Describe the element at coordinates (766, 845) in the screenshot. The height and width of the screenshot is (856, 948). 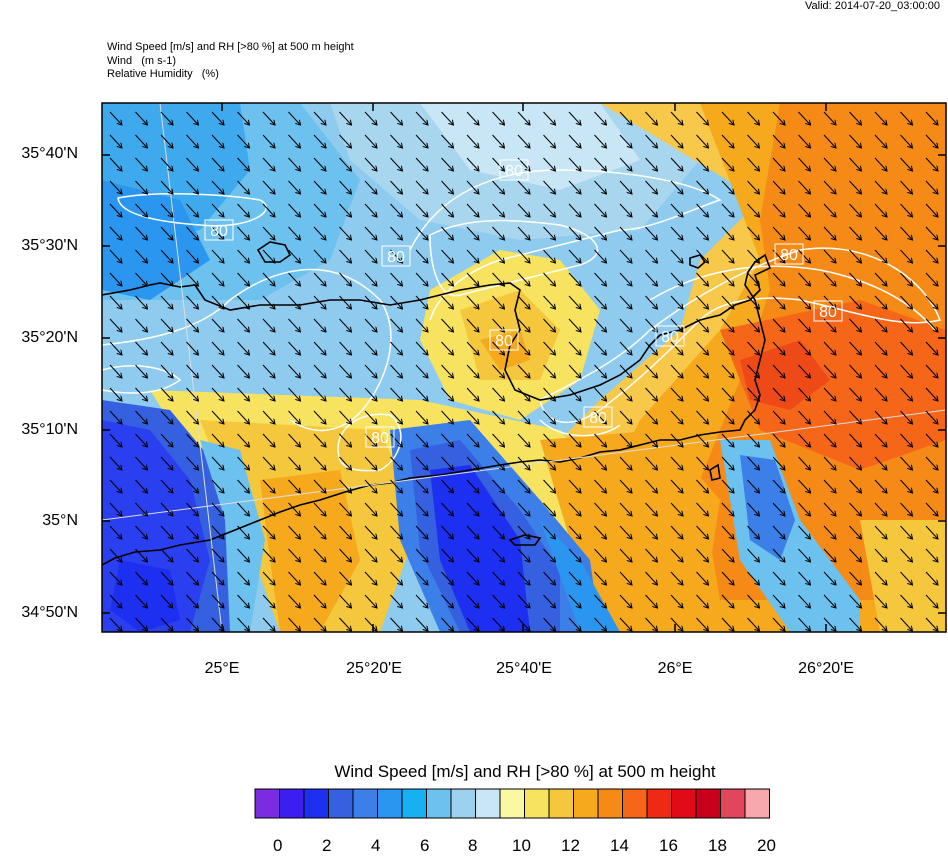
I see `colorbar-label: 20` at that location.